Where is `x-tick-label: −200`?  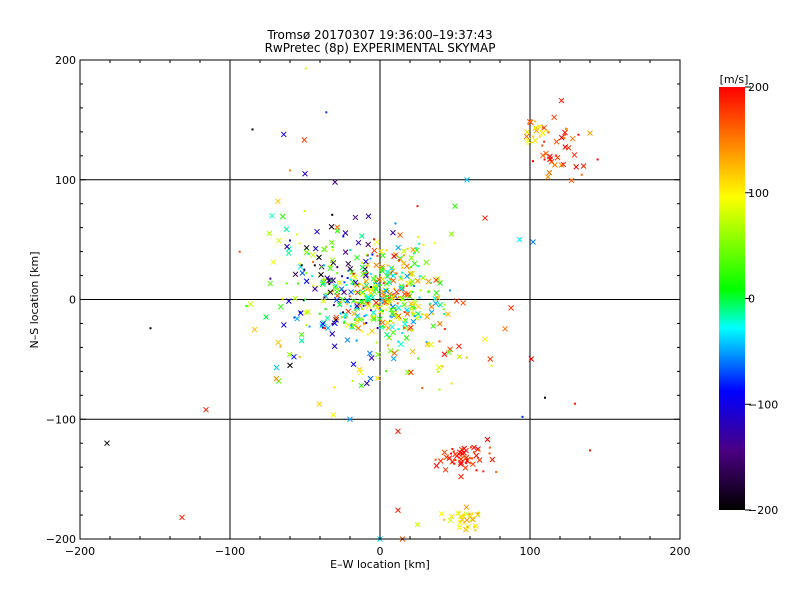 x-tick-label: −200 is located at coordinates (80, 551).